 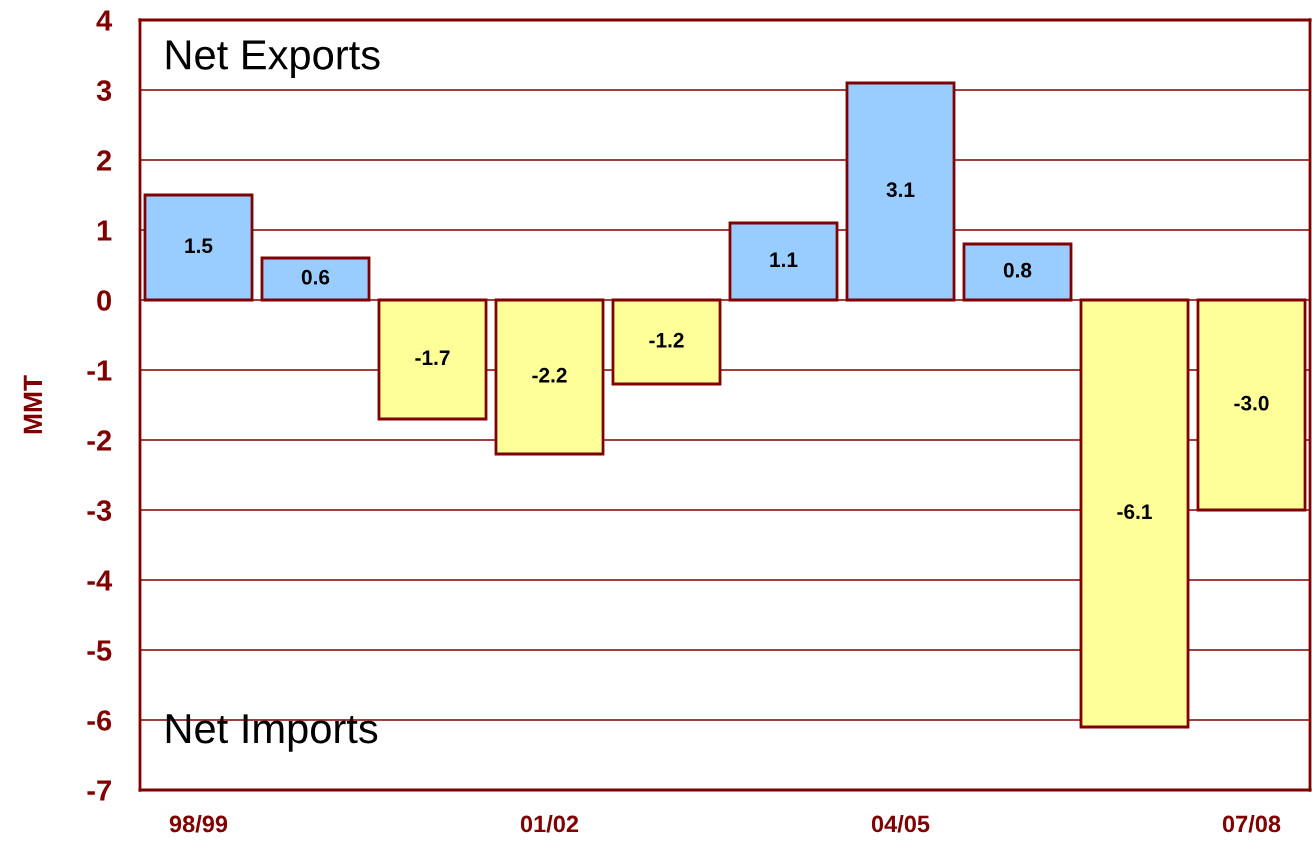 What do you see at coordinates (432, 357) in the screenshot?
I see `data-label: -1.7` at bounding box center [432, 357].